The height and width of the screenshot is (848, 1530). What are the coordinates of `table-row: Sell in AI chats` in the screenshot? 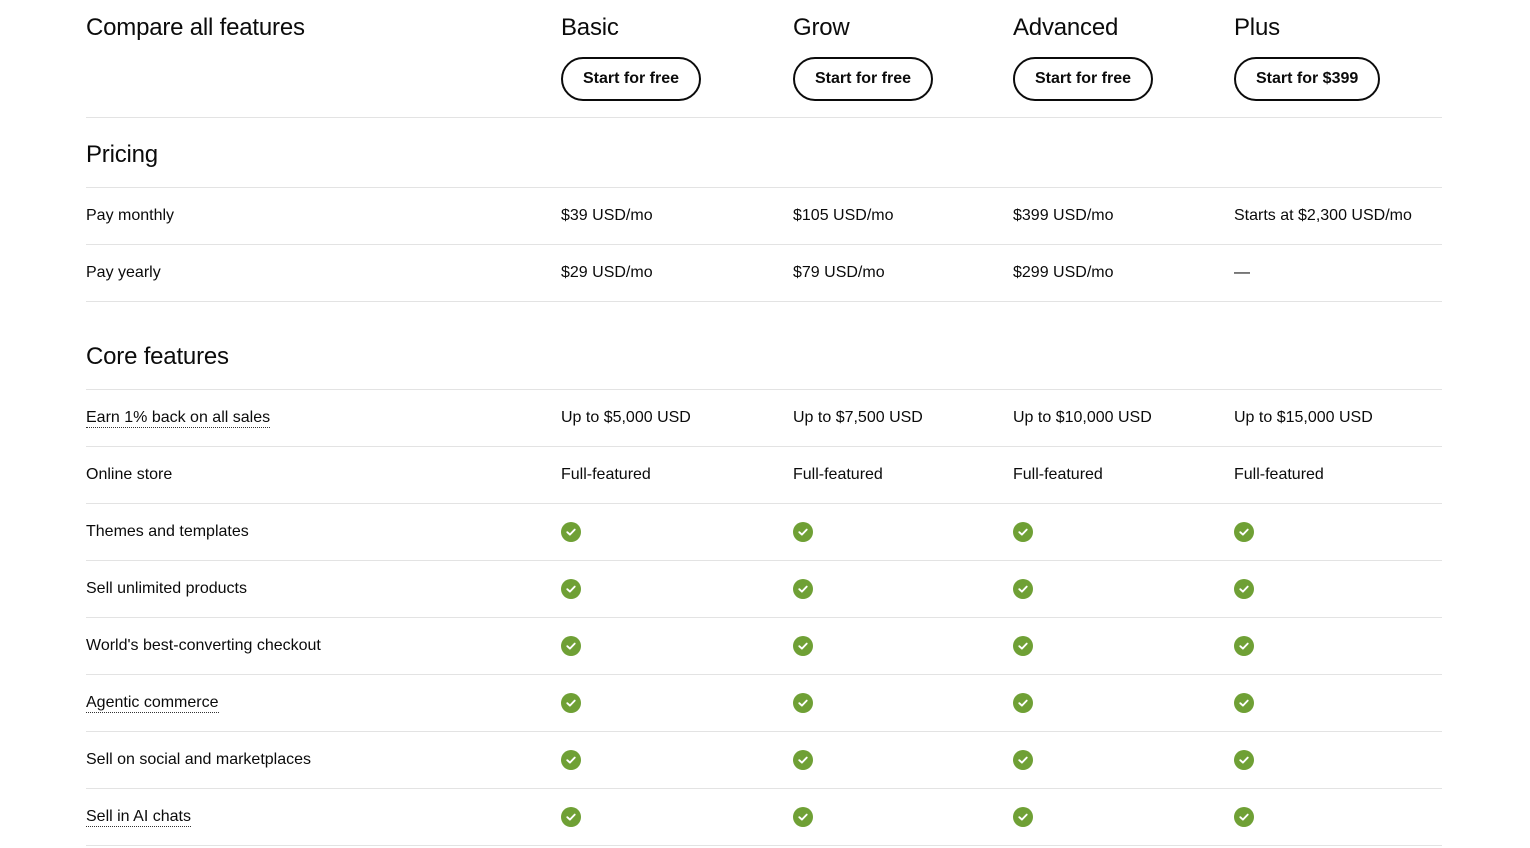 It's located at (764, 817).